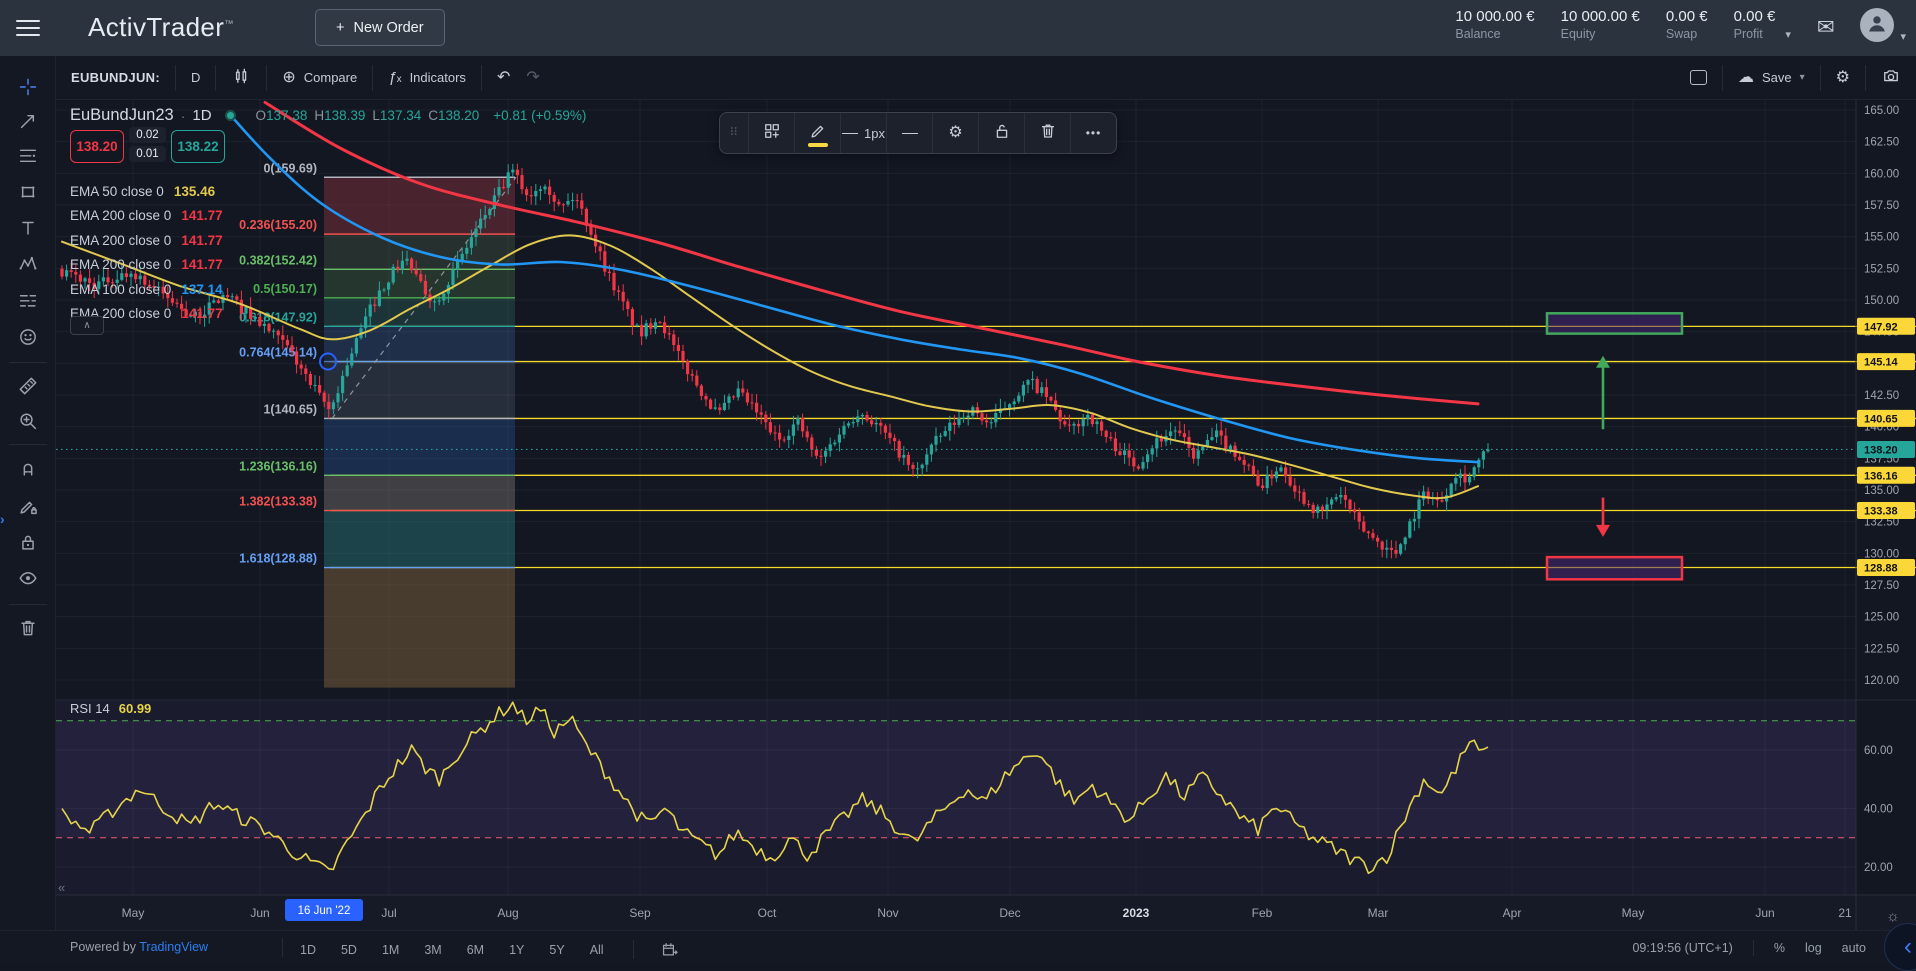  Describe the element at coordinates (734, 133) in the screenshot. I see `drag-handle` at that location.